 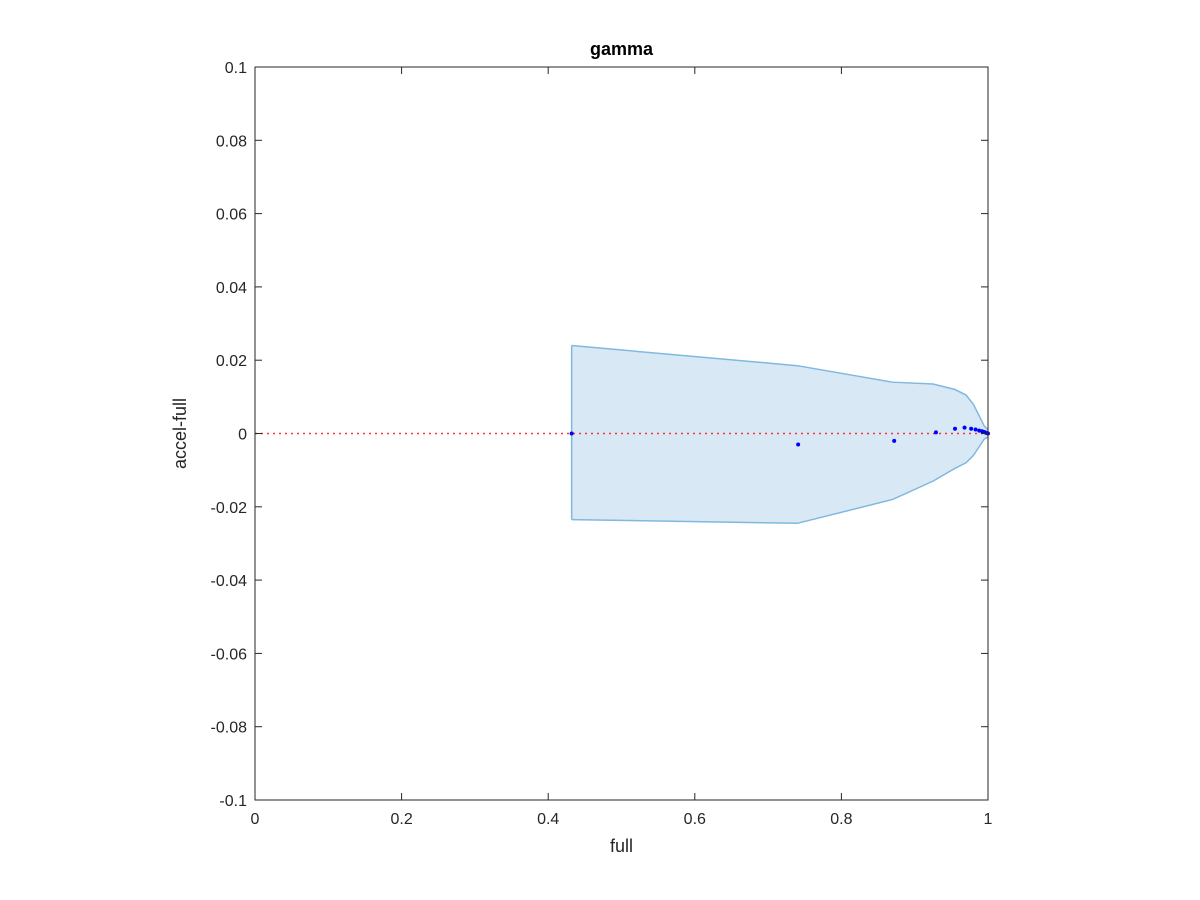 What do you see at coordinates (231, 288) in the screenshot?
I see `y-tick-label: 0.04` at bounding box center [231, 288].